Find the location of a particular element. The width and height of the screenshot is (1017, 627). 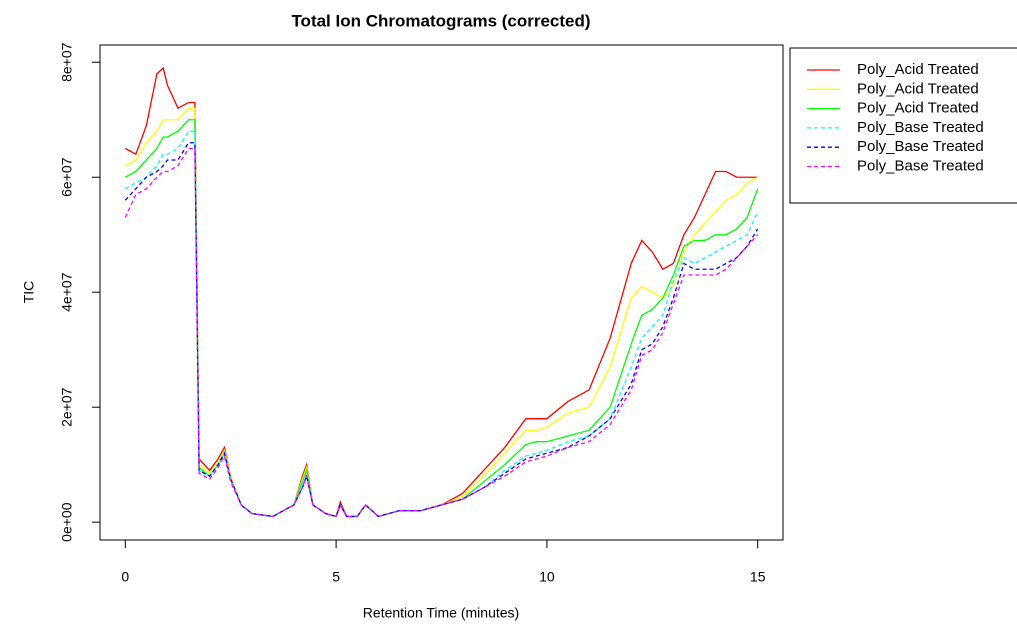

y-axis-label: TIC is located at coordinates (29, 292).